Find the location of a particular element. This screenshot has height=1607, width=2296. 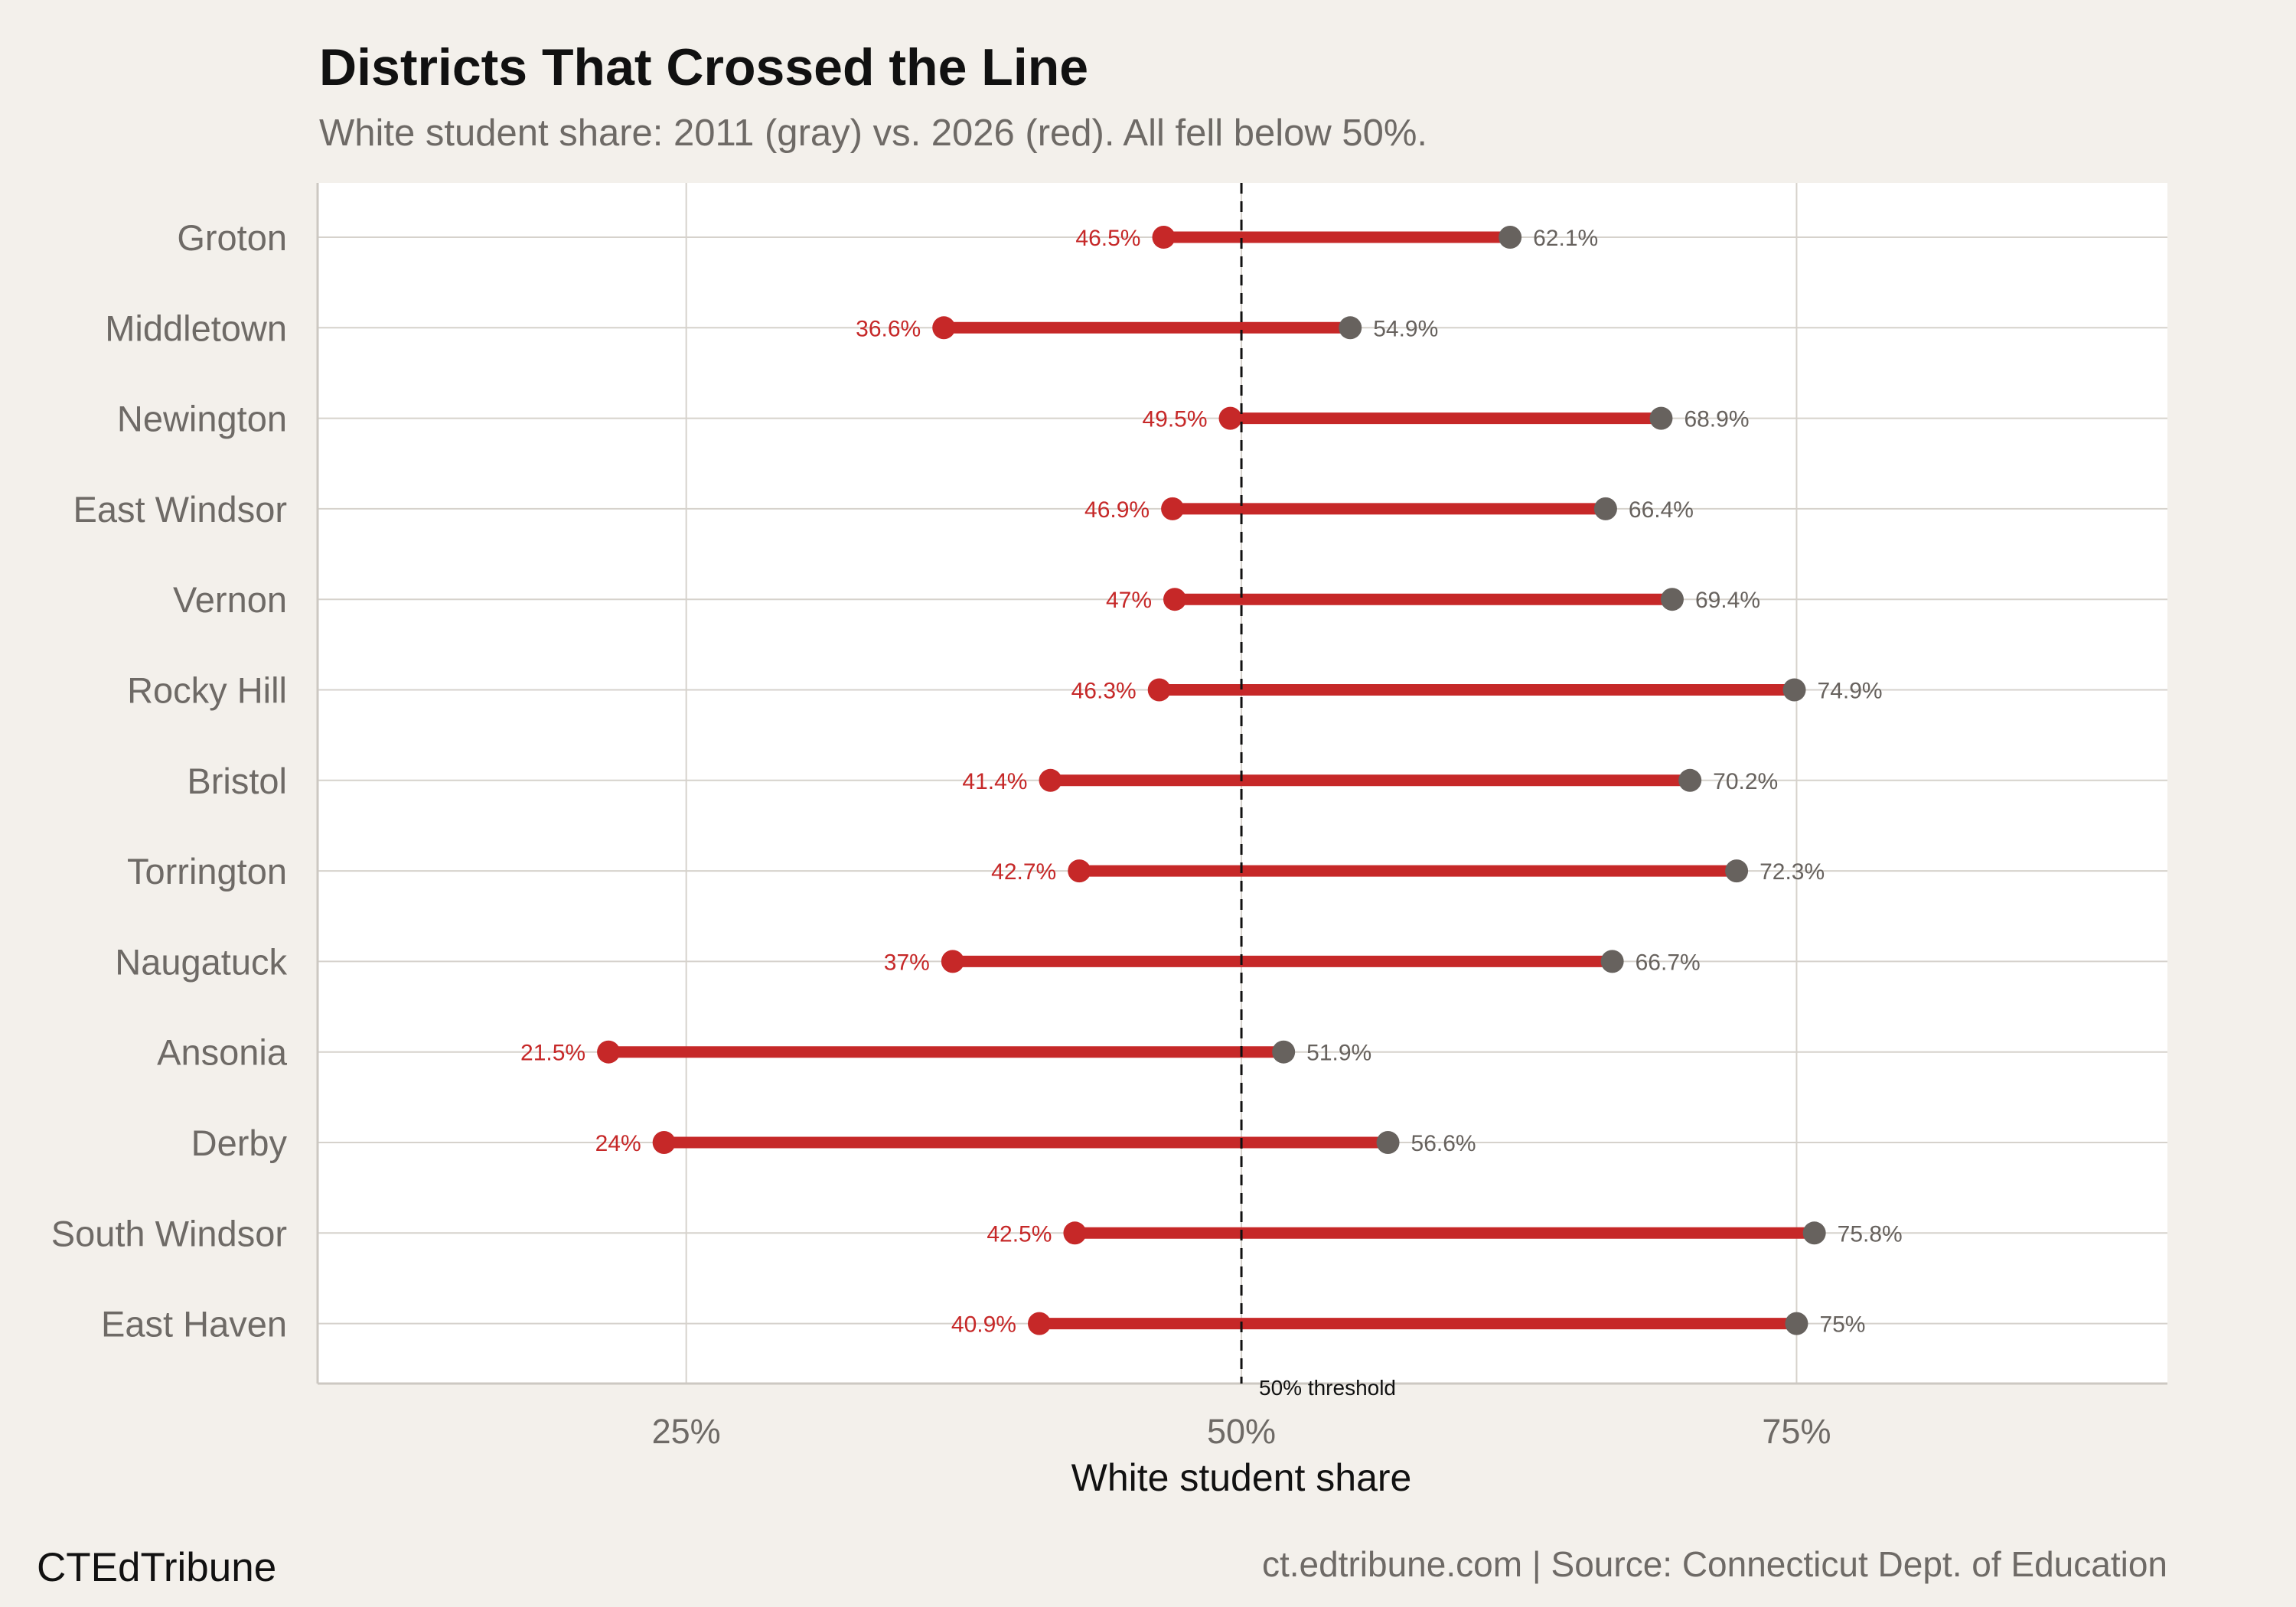

value-label-2026: 42.7% is located at coordinates (1023, 872).